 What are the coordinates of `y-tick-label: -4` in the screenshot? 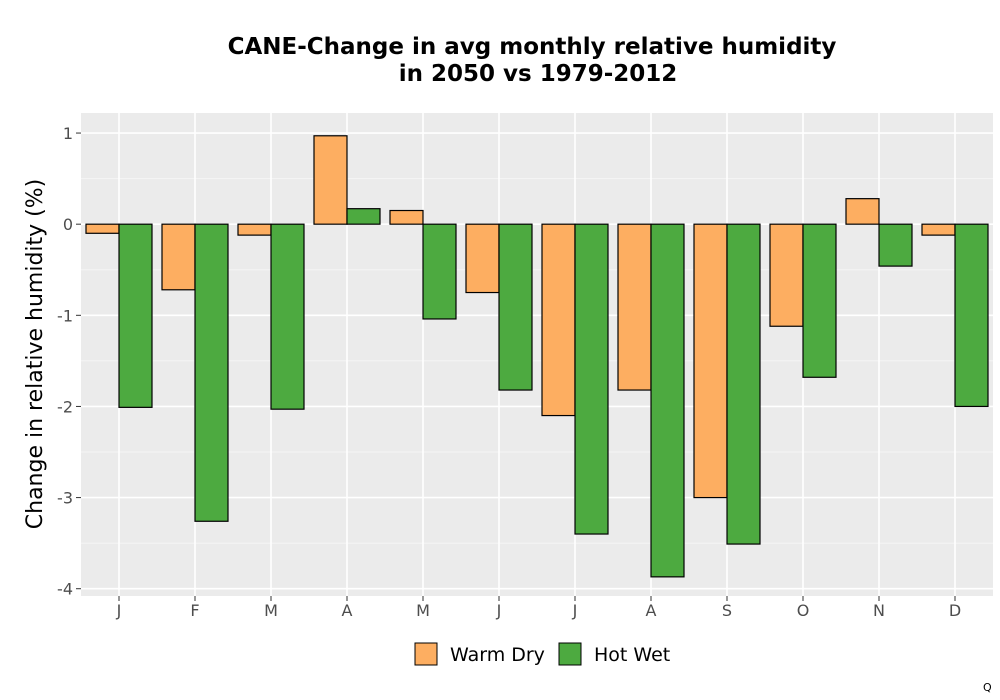 It's located at (65, 589).